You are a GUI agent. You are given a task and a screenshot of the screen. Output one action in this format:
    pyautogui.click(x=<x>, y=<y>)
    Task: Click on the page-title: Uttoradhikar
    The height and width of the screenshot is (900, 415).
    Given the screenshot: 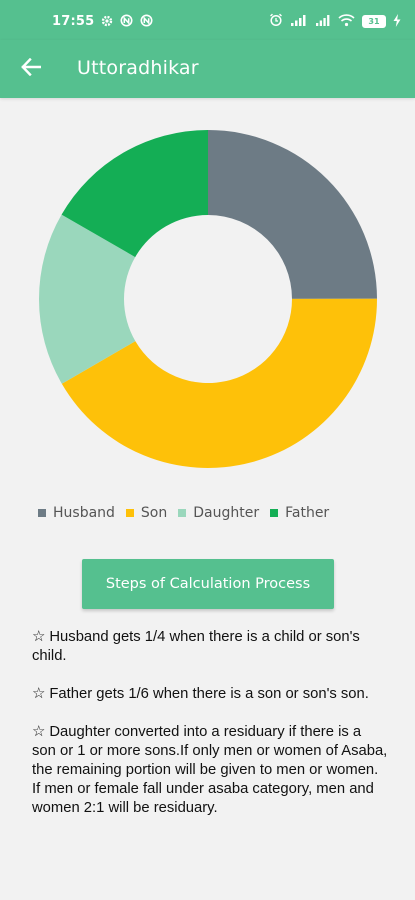 What is the action you would take?
    pyautogui.click(x=138, y=68)
    